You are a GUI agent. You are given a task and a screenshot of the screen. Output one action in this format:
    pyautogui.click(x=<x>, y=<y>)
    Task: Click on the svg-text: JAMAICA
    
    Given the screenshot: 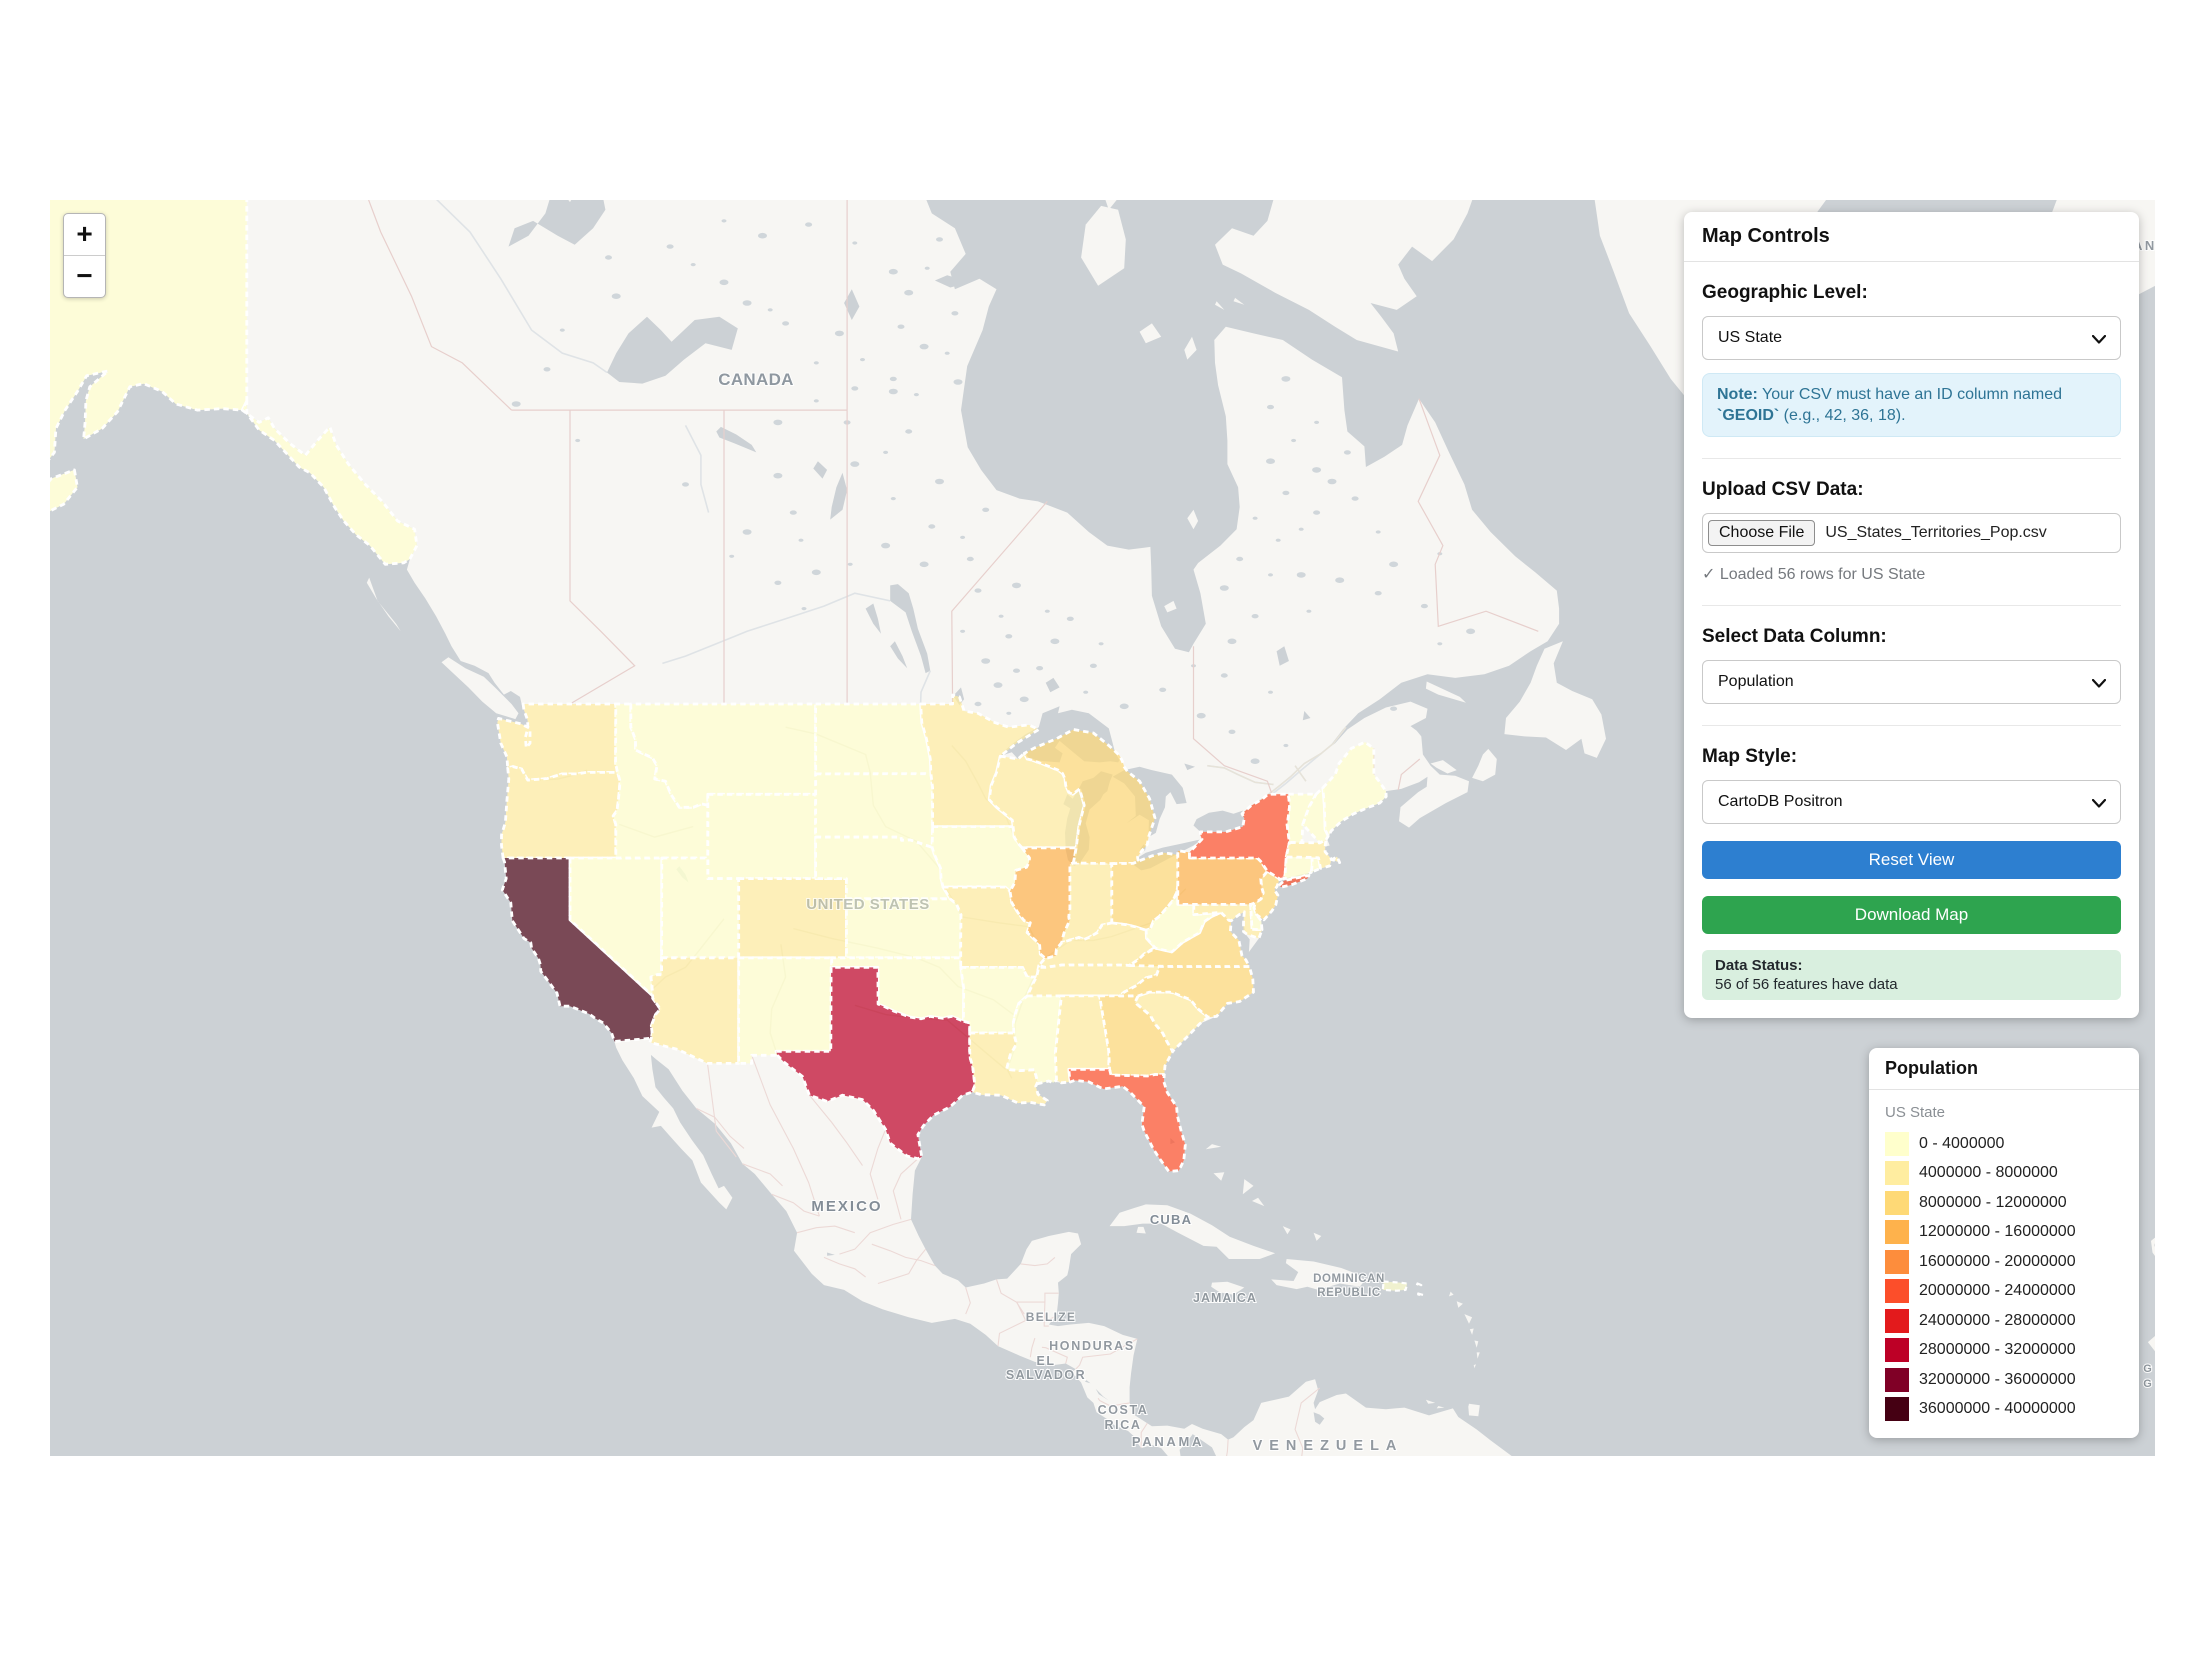 What is the action you would take?
    pyautogui.click(x=1225, y=1298)
    